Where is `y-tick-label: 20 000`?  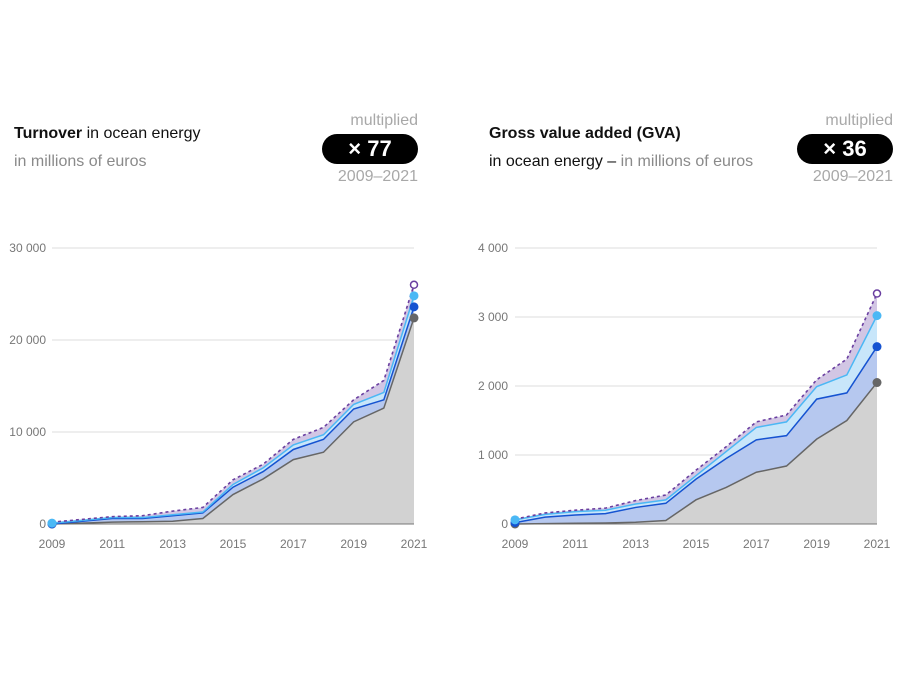 y-tick-label: 20 000 is located at coordinates (27, 340).